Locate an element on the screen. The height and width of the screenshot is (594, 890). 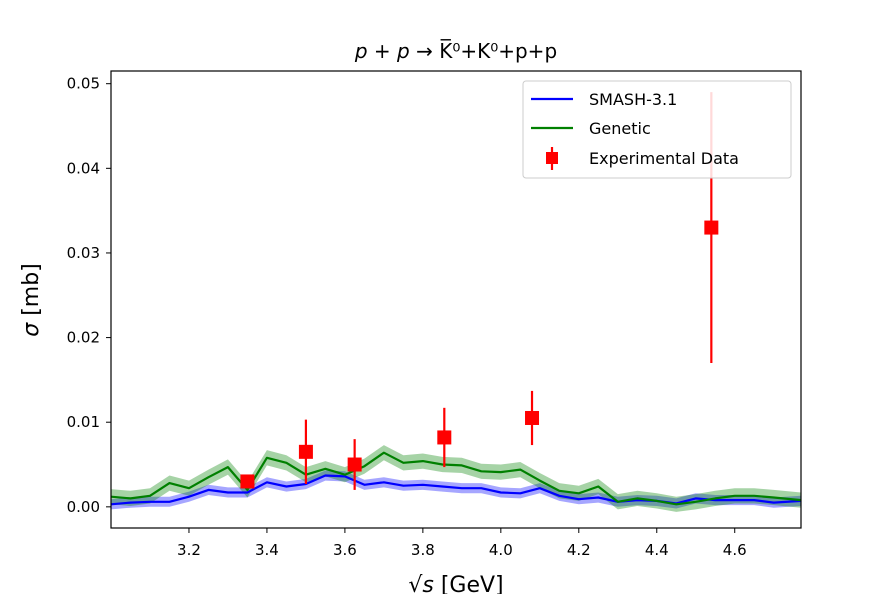
legend-label-genetic: Genetic is located at coordinates (620, 128).